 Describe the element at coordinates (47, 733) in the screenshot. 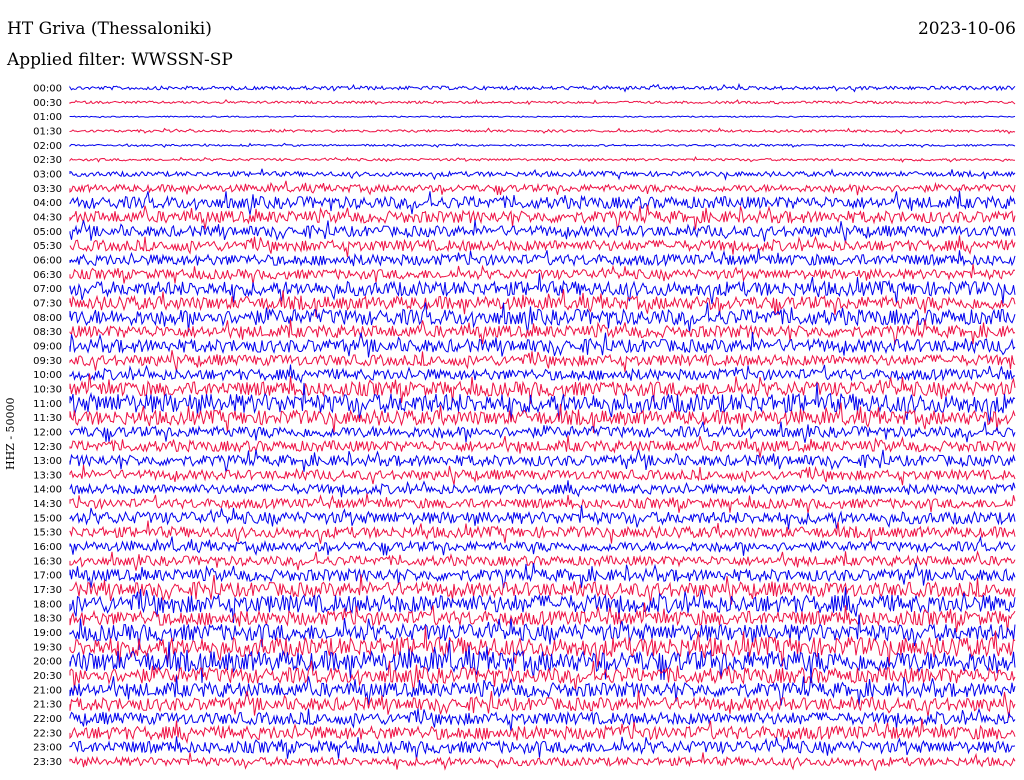

I see `time-tick-label: 22:30` at that location.